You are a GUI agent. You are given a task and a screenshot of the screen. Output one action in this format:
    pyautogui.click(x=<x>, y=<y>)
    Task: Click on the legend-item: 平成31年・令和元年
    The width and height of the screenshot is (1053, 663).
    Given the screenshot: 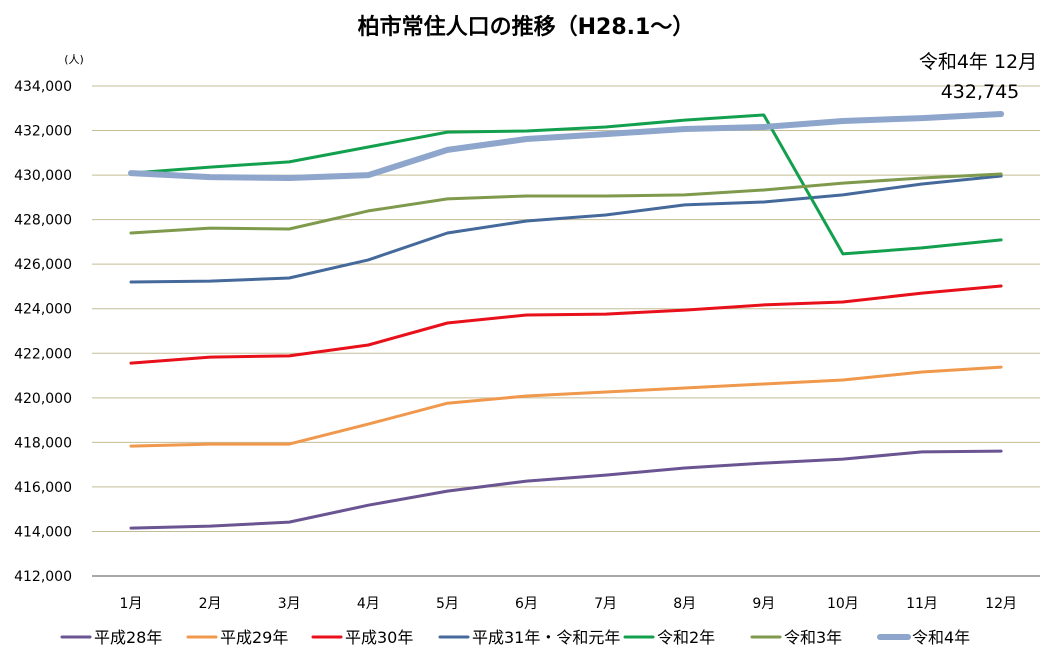 What is the action you would take?
    pyautogui.click(x=529, y=637)
    